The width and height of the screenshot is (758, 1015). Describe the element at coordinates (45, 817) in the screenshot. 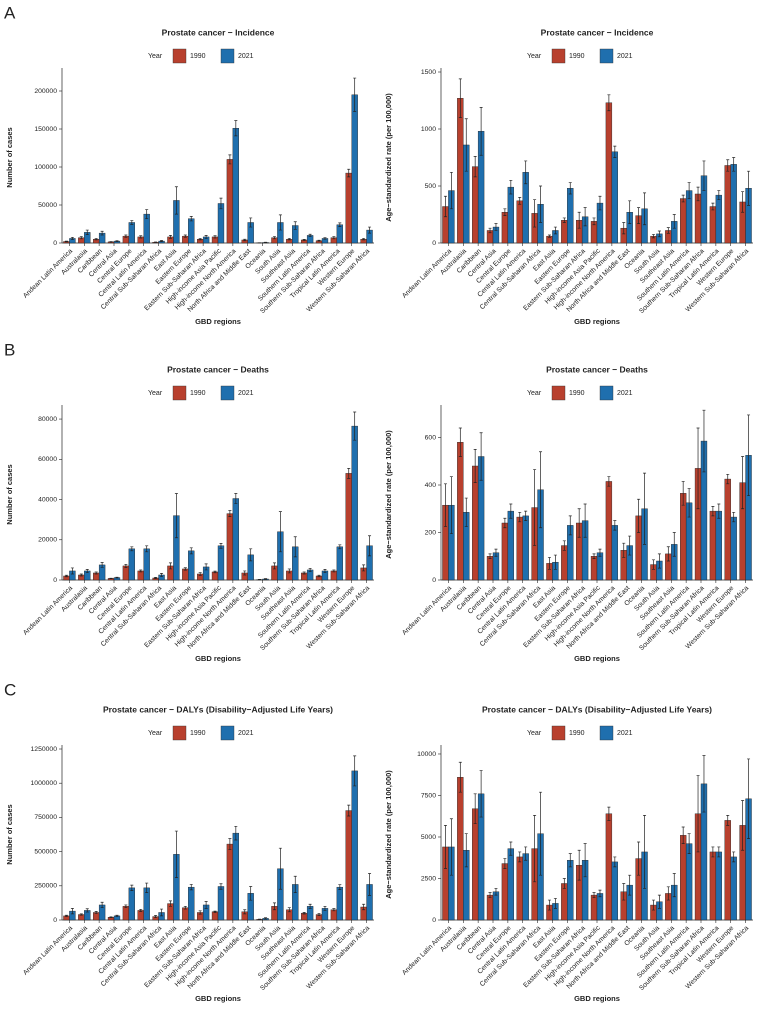

I see `y-tick-label: 750000` at that location.